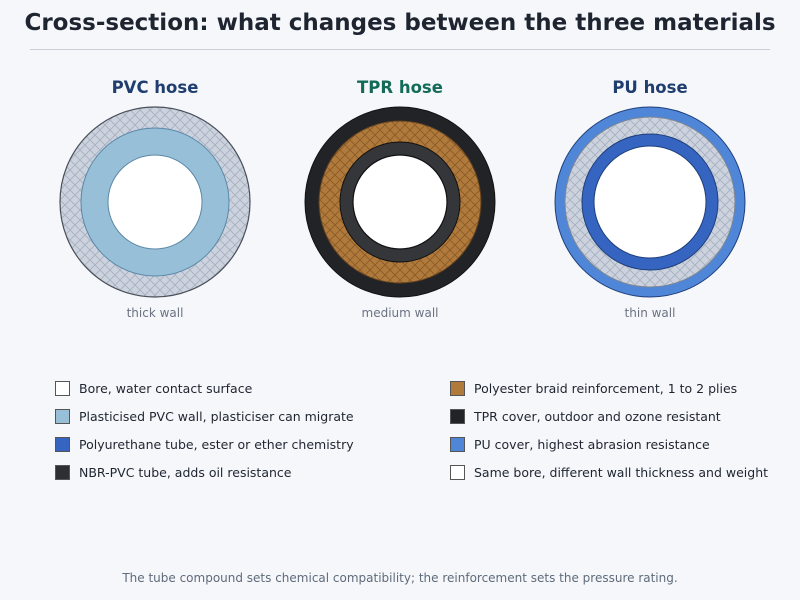 This screenshot has height=600, width=800. I want to click on pvc-bore, so click(155, 202).